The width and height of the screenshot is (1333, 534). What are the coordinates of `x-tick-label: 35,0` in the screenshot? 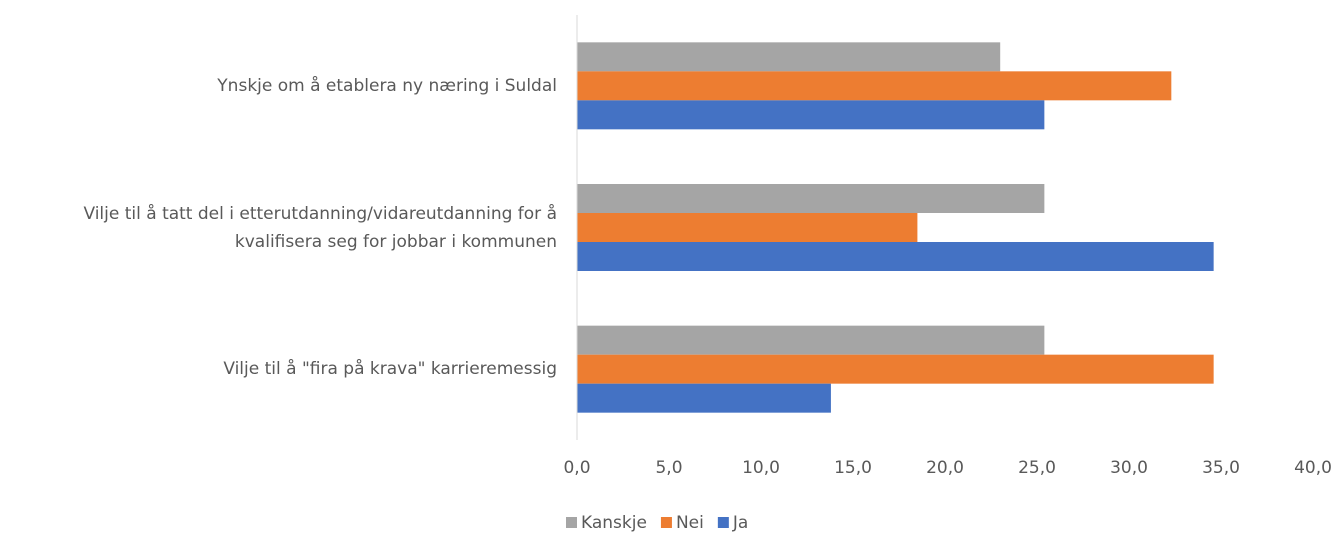 It's located at (1221, 468).